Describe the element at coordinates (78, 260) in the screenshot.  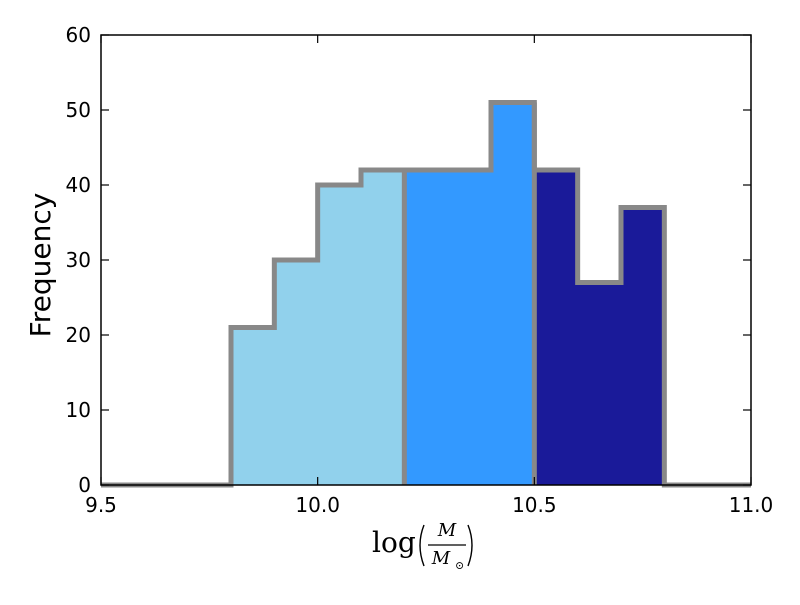
I see `y-tick-label: 30` at that location.